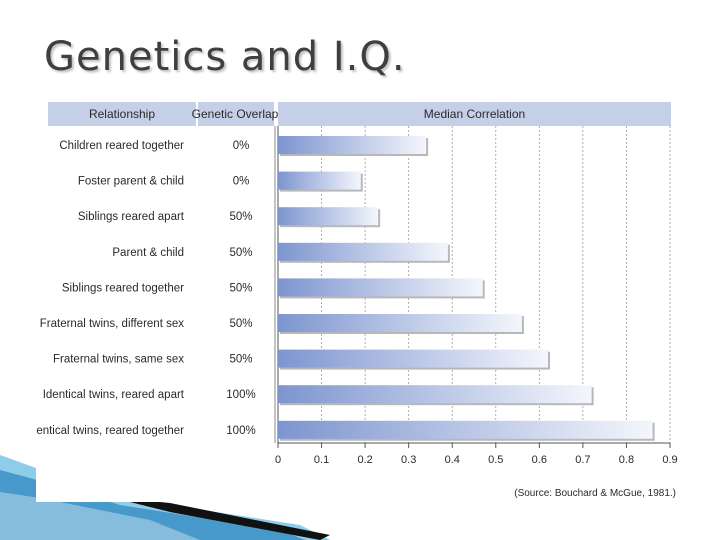  Describe the element at coordinates (121, 146) in the screenshot. I see `row-label: Children reared together` at that location.